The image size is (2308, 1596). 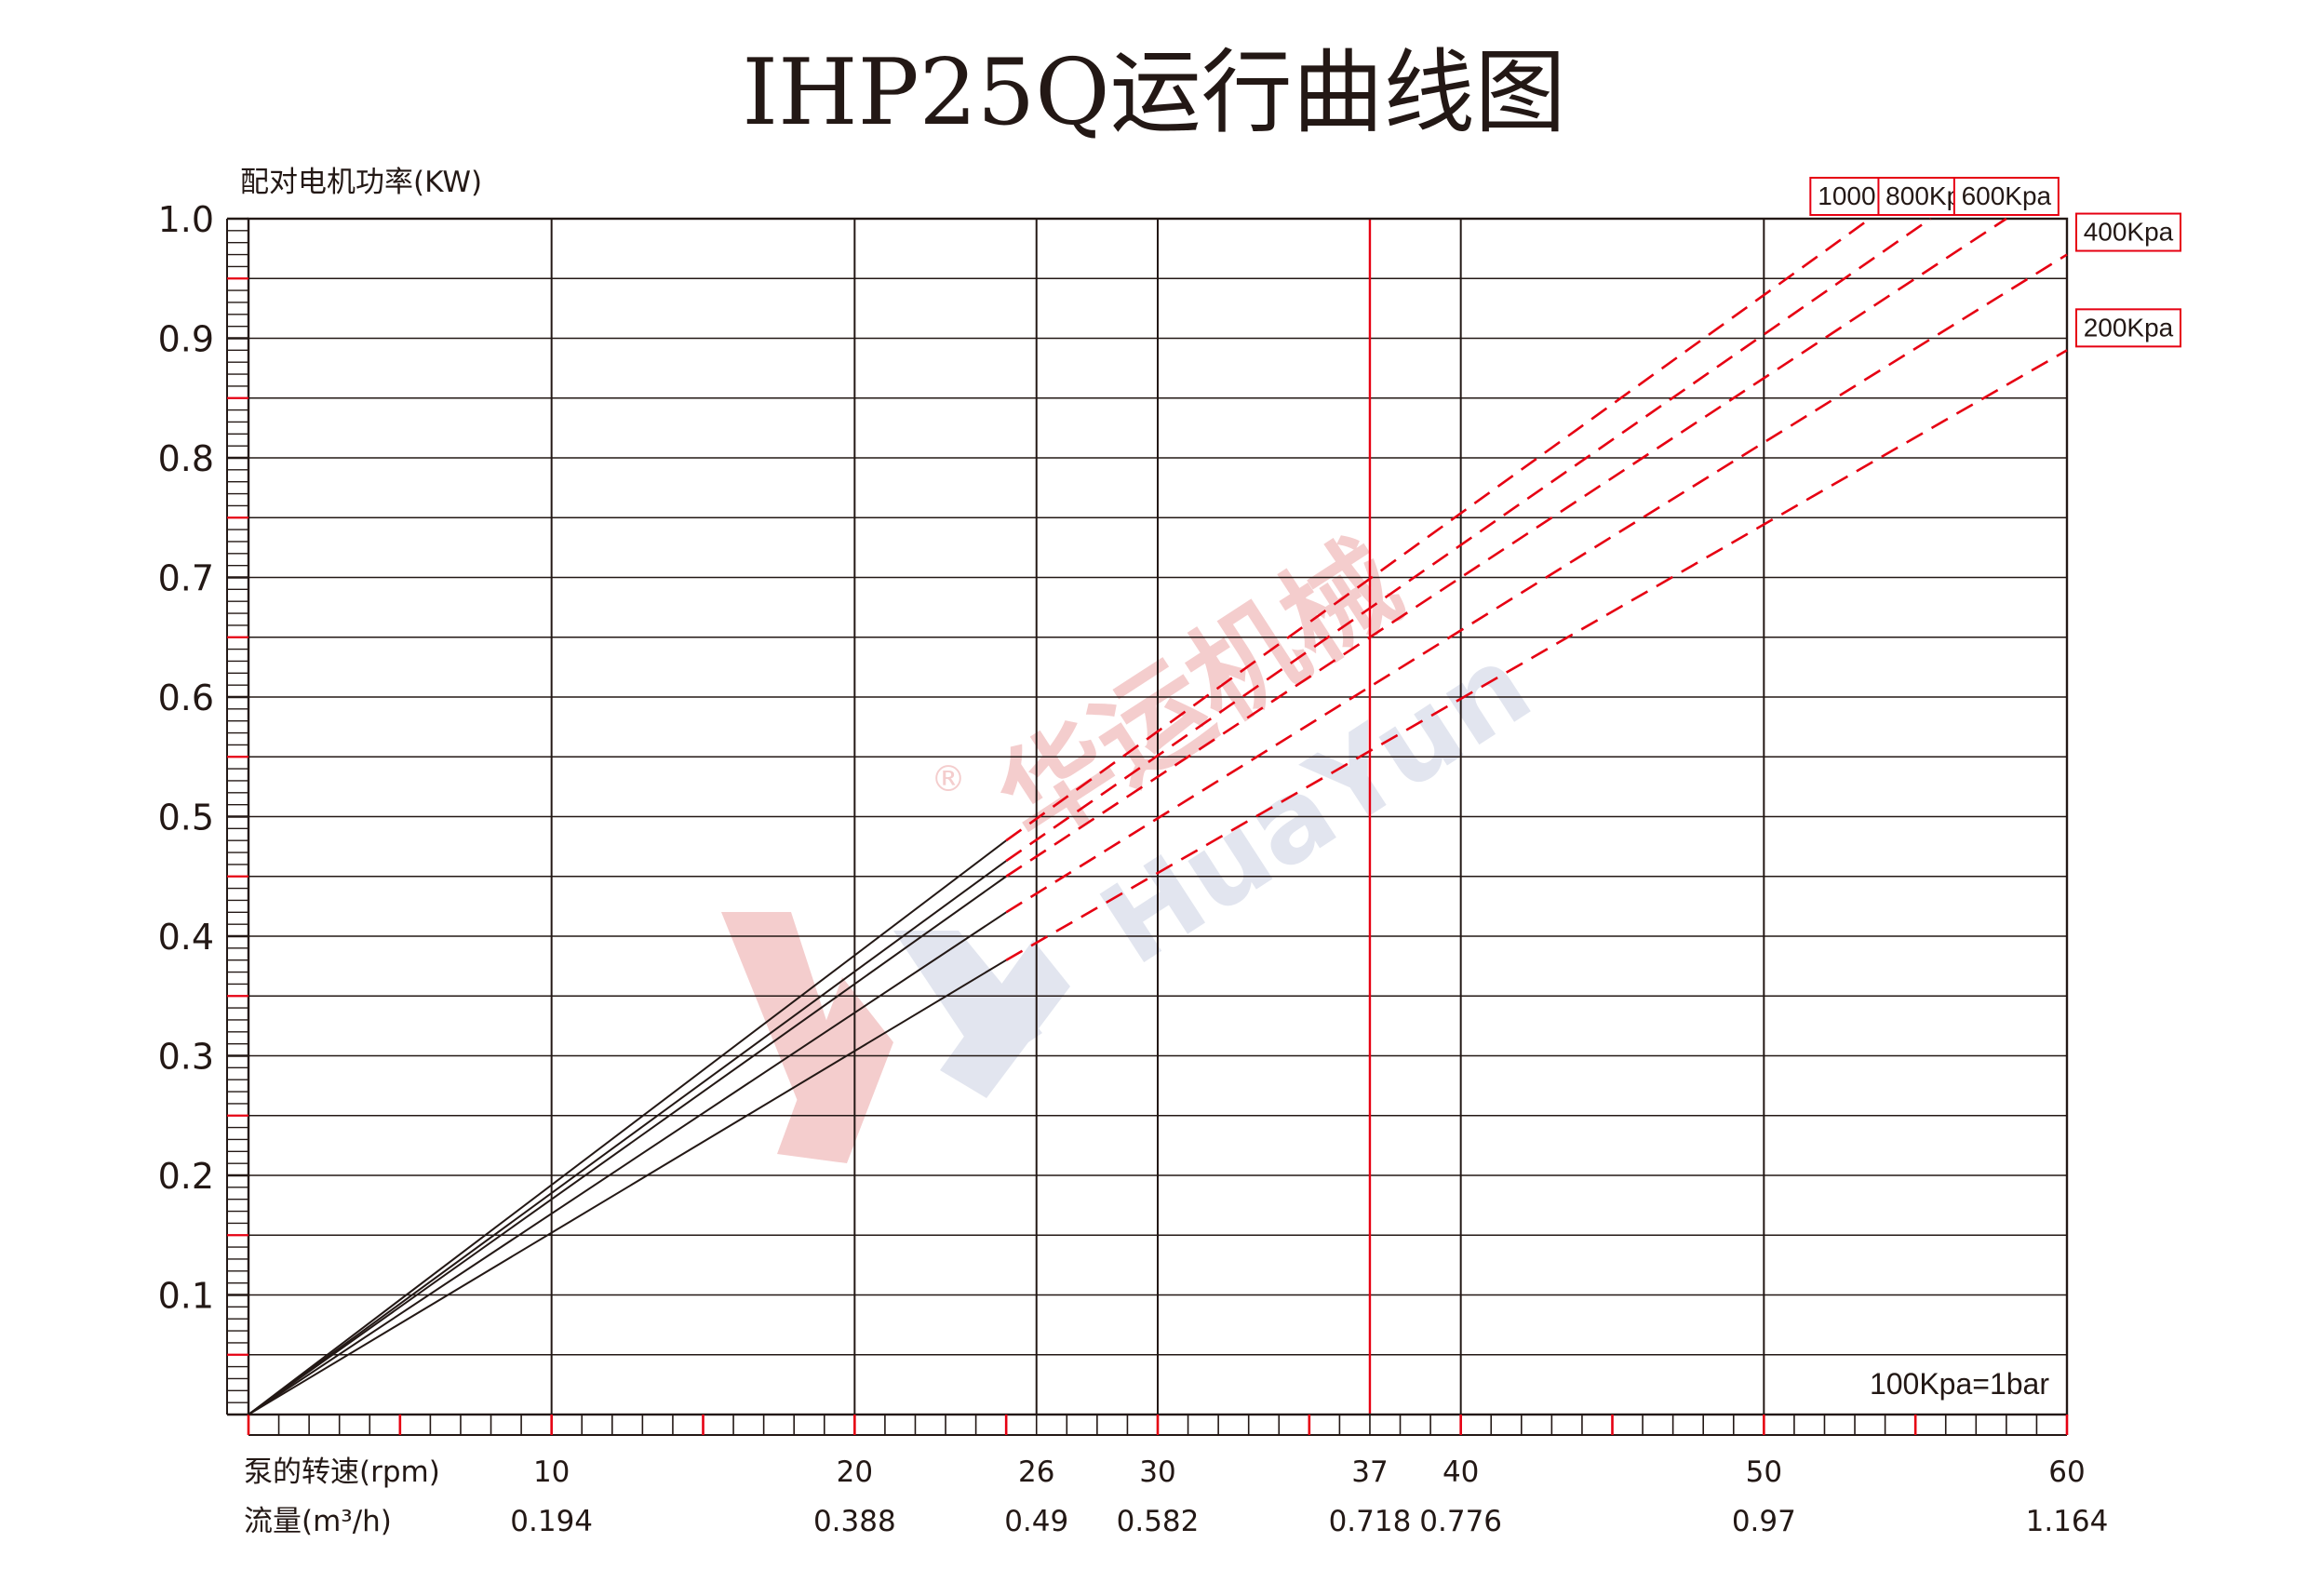 I want to click on x-tick-label-rpm: 37, so click(x=1369, y=1472).